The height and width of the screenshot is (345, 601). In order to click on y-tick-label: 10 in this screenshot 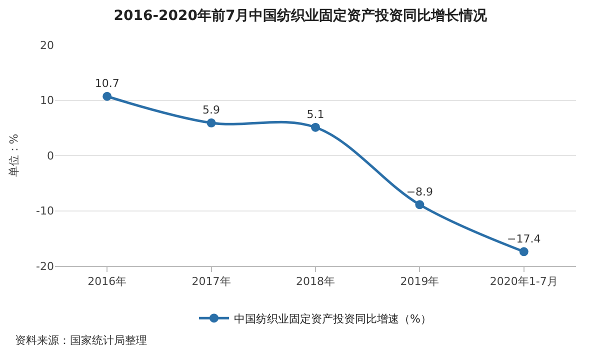, I will do `click(47, 101)`.